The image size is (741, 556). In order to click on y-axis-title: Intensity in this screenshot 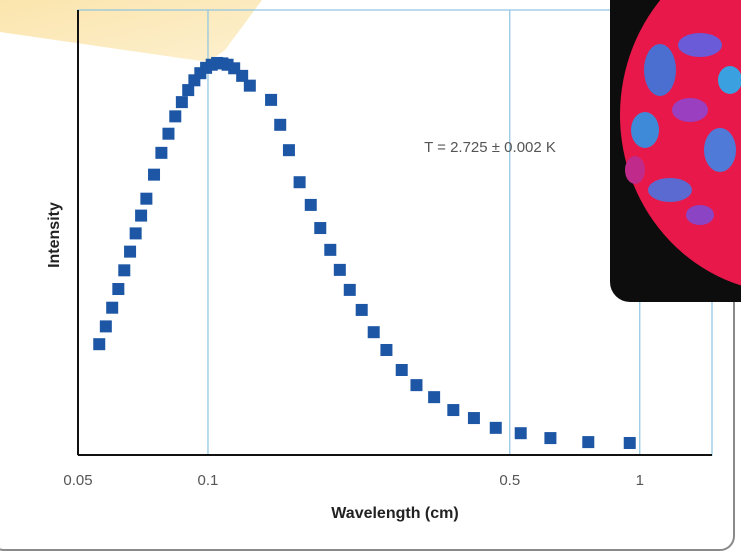, I will do `click(54, 235)`.